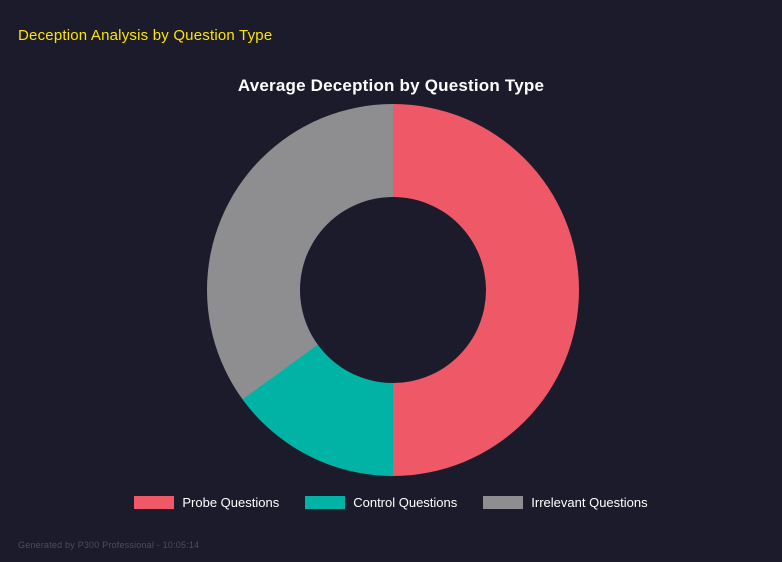  What do you see at coordinates (325, 502) in the screenshot?
I see `legend-swatch-control-questions` at bounding box center [325, 502].